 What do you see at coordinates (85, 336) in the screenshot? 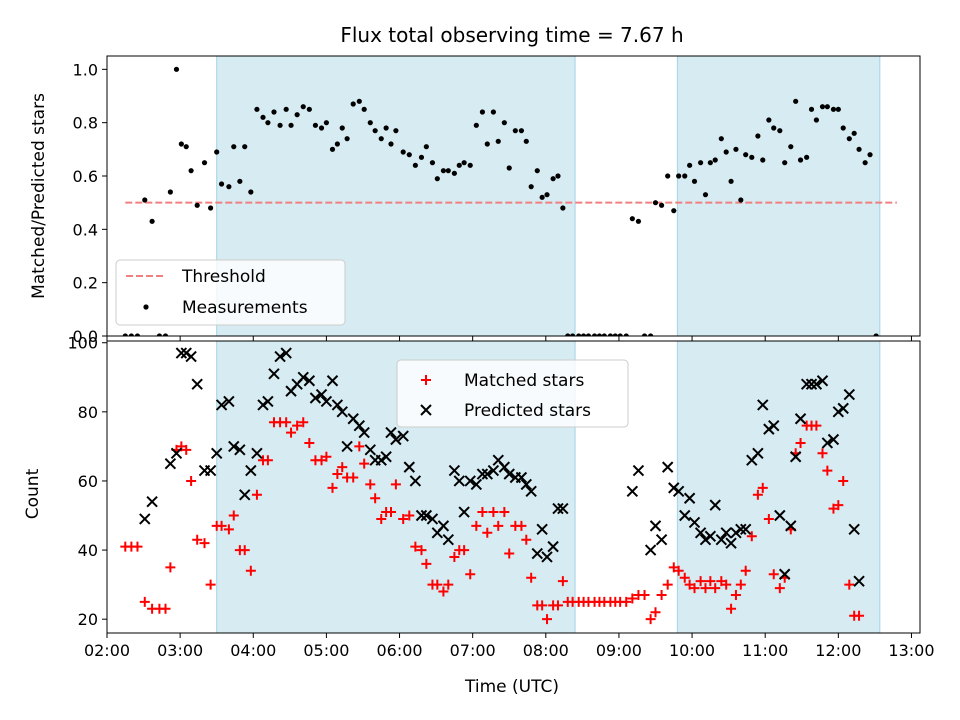
I see `top-y-tick-label: 0.0` at bounding box center [85, 336].